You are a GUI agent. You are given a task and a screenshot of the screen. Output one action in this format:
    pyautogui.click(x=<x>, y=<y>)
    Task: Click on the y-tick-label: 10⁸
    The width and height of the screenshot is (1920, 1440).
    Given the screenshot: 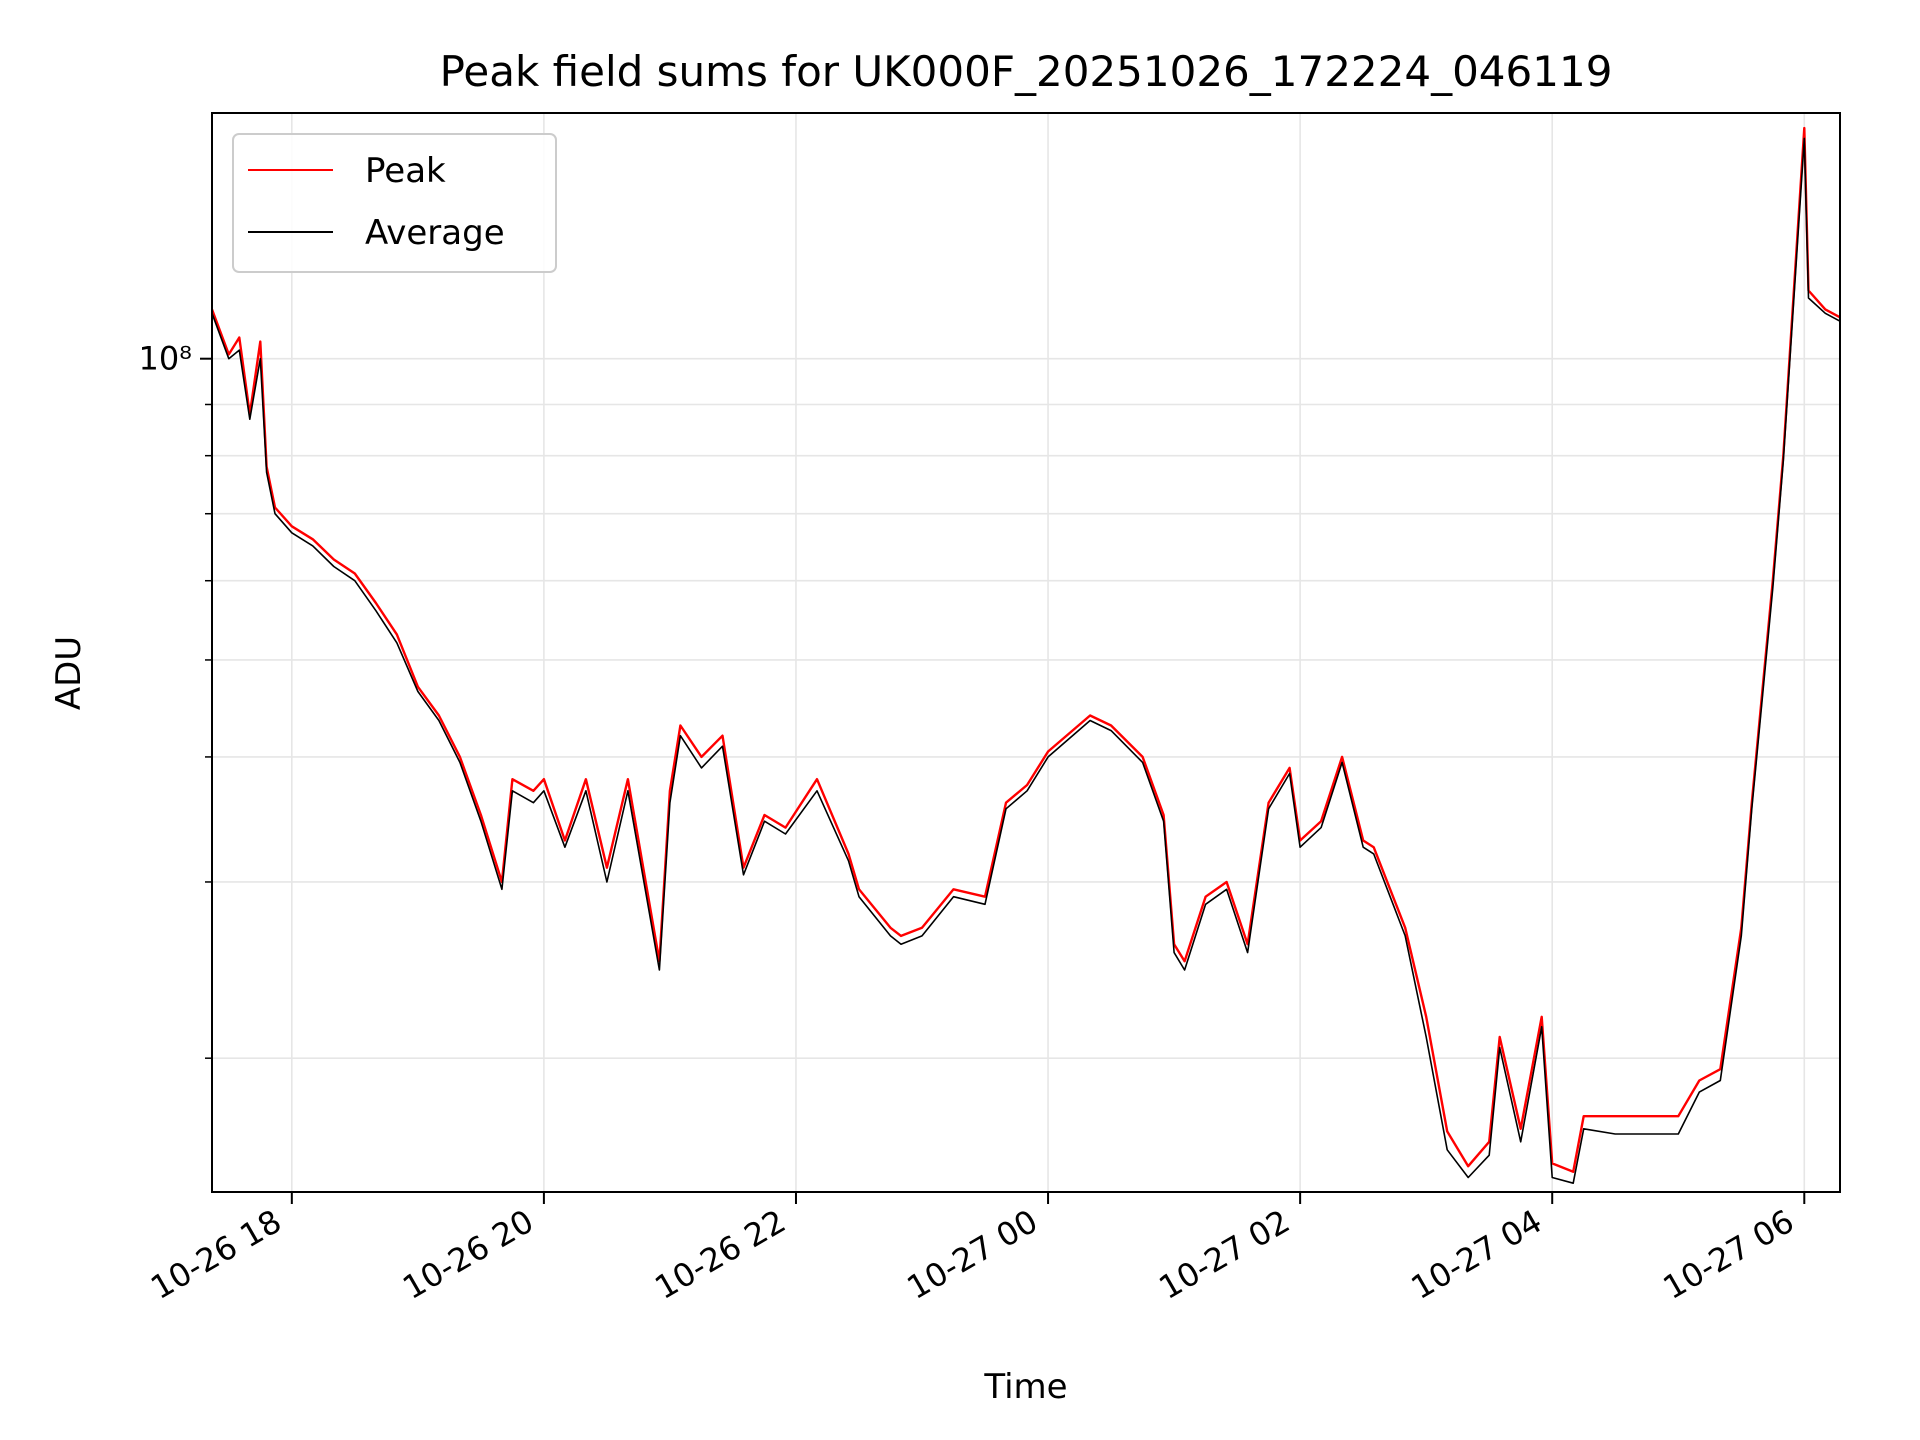 What is the action you would take?
    pyautogui.click(x=165, y=359)
    